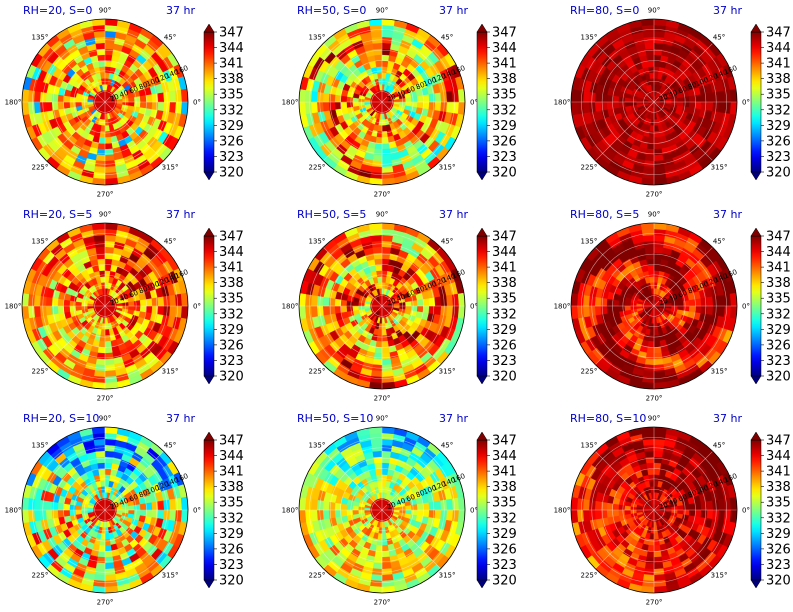 This screenshot has height=612, width=793. Describe the element at coordinates (57, 10) in the screenshot. I see `panel-title: RH=20, S=0` at that location.